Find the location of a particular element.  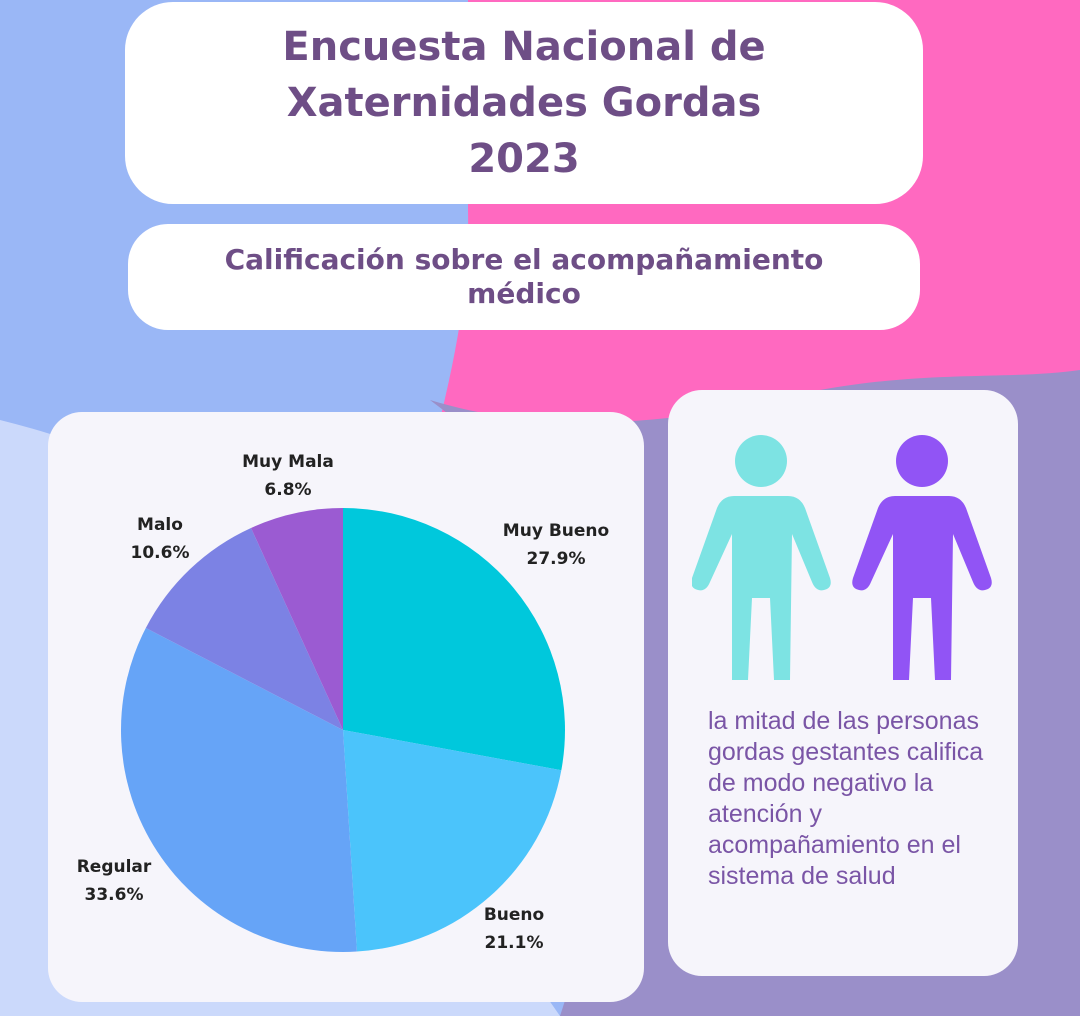

slice-label: Malo is located at coordinates (160, 525).